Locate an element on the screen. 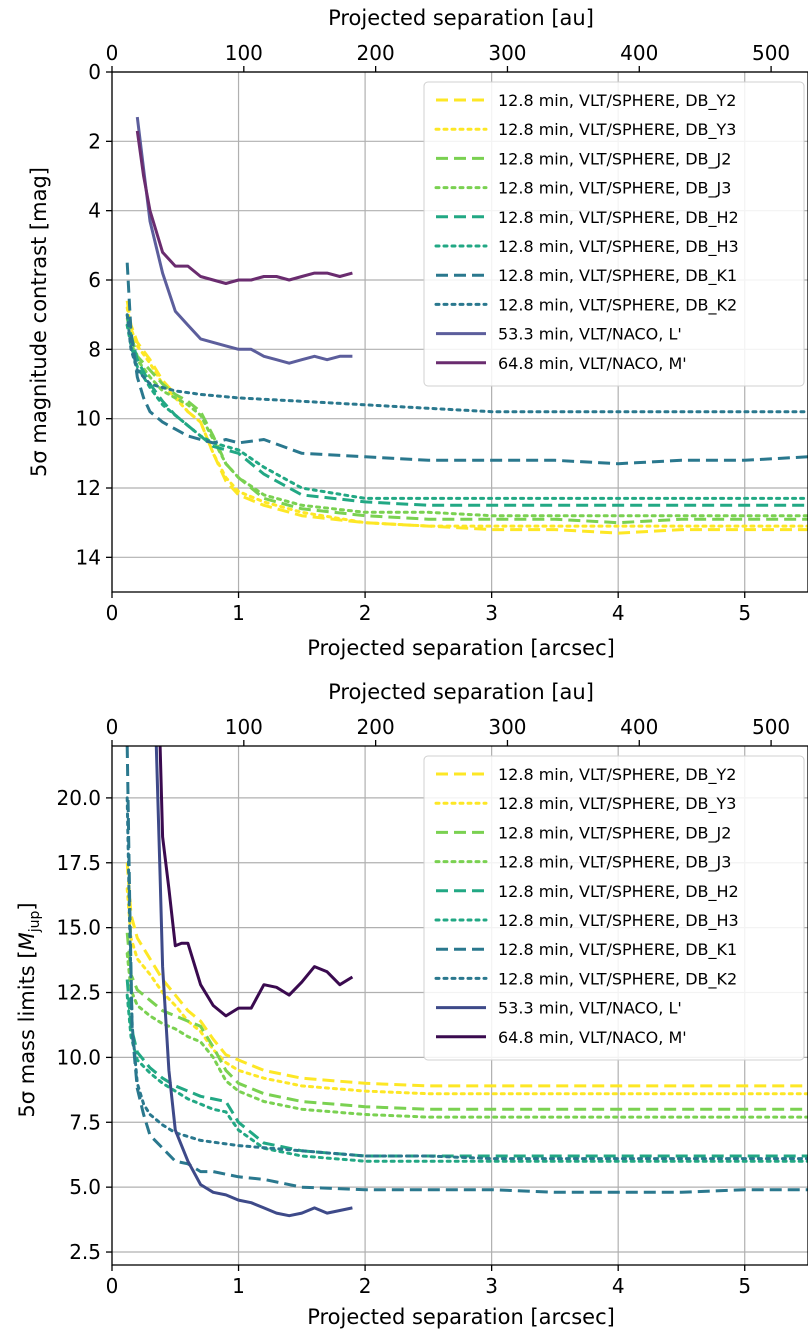 The height and width of the screenshot is (1331, 808). y-ticks: 2.5 5.0 7.5 10.0 12.5 15.0 17.5 20.0 is located at coordinates (84, 1025).